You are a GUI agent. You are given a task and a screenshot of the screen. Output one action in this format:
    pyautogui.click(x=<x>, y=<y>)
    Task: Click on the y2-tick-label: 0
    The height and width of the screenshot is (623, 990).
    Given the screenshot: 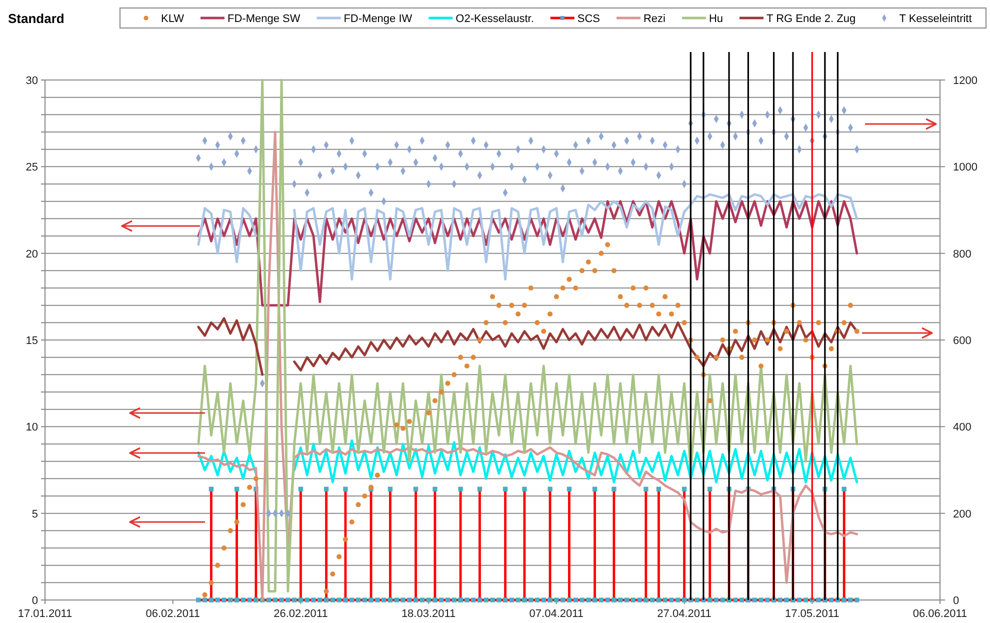 What is the action you would take?
    pyautogui.click(x=956, y=601)
    